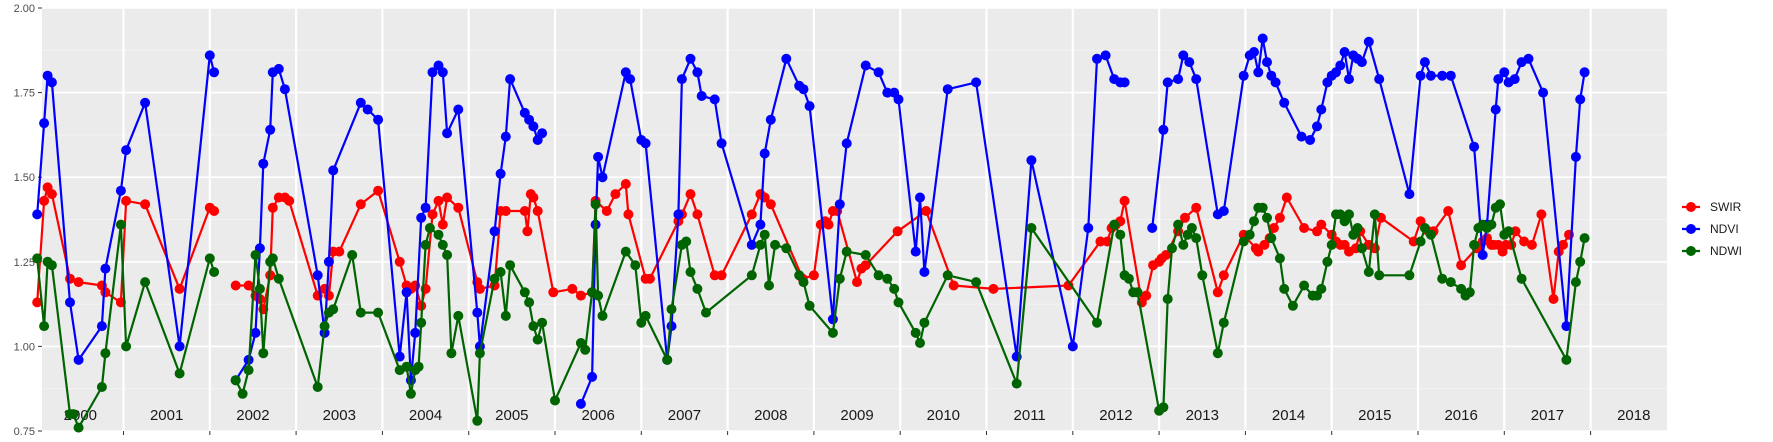  Describe the element at coordinates (24, 347) in the screenshot. I see `y-tick-label: 1.00` at that location.